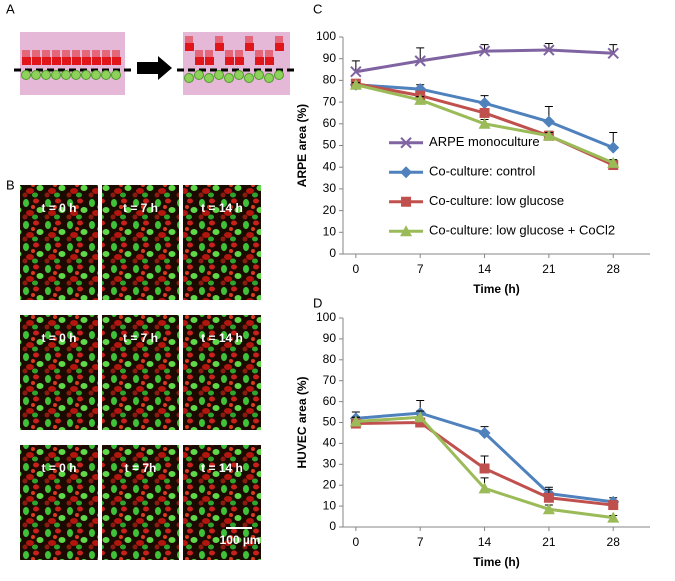 This screenshot has height=581, width=675. What do you see at coordinates (485, 542) in the screenshot?
I see `x-tick-label: 14` at bounding box center [485, 542].